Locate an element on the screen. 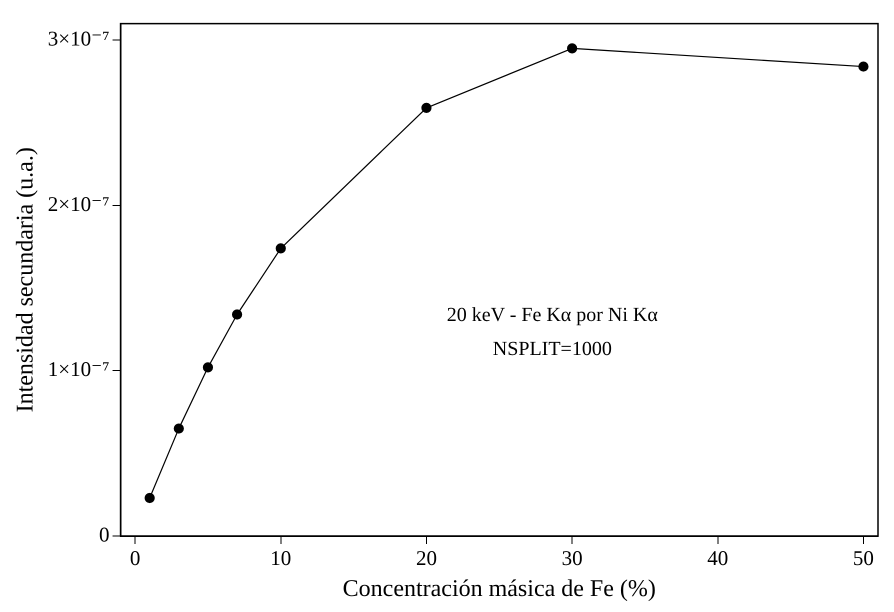 The image size is (894, 612). x-axis-title: Concentración másica de Fe (%) is located at coordinates (499, 589).